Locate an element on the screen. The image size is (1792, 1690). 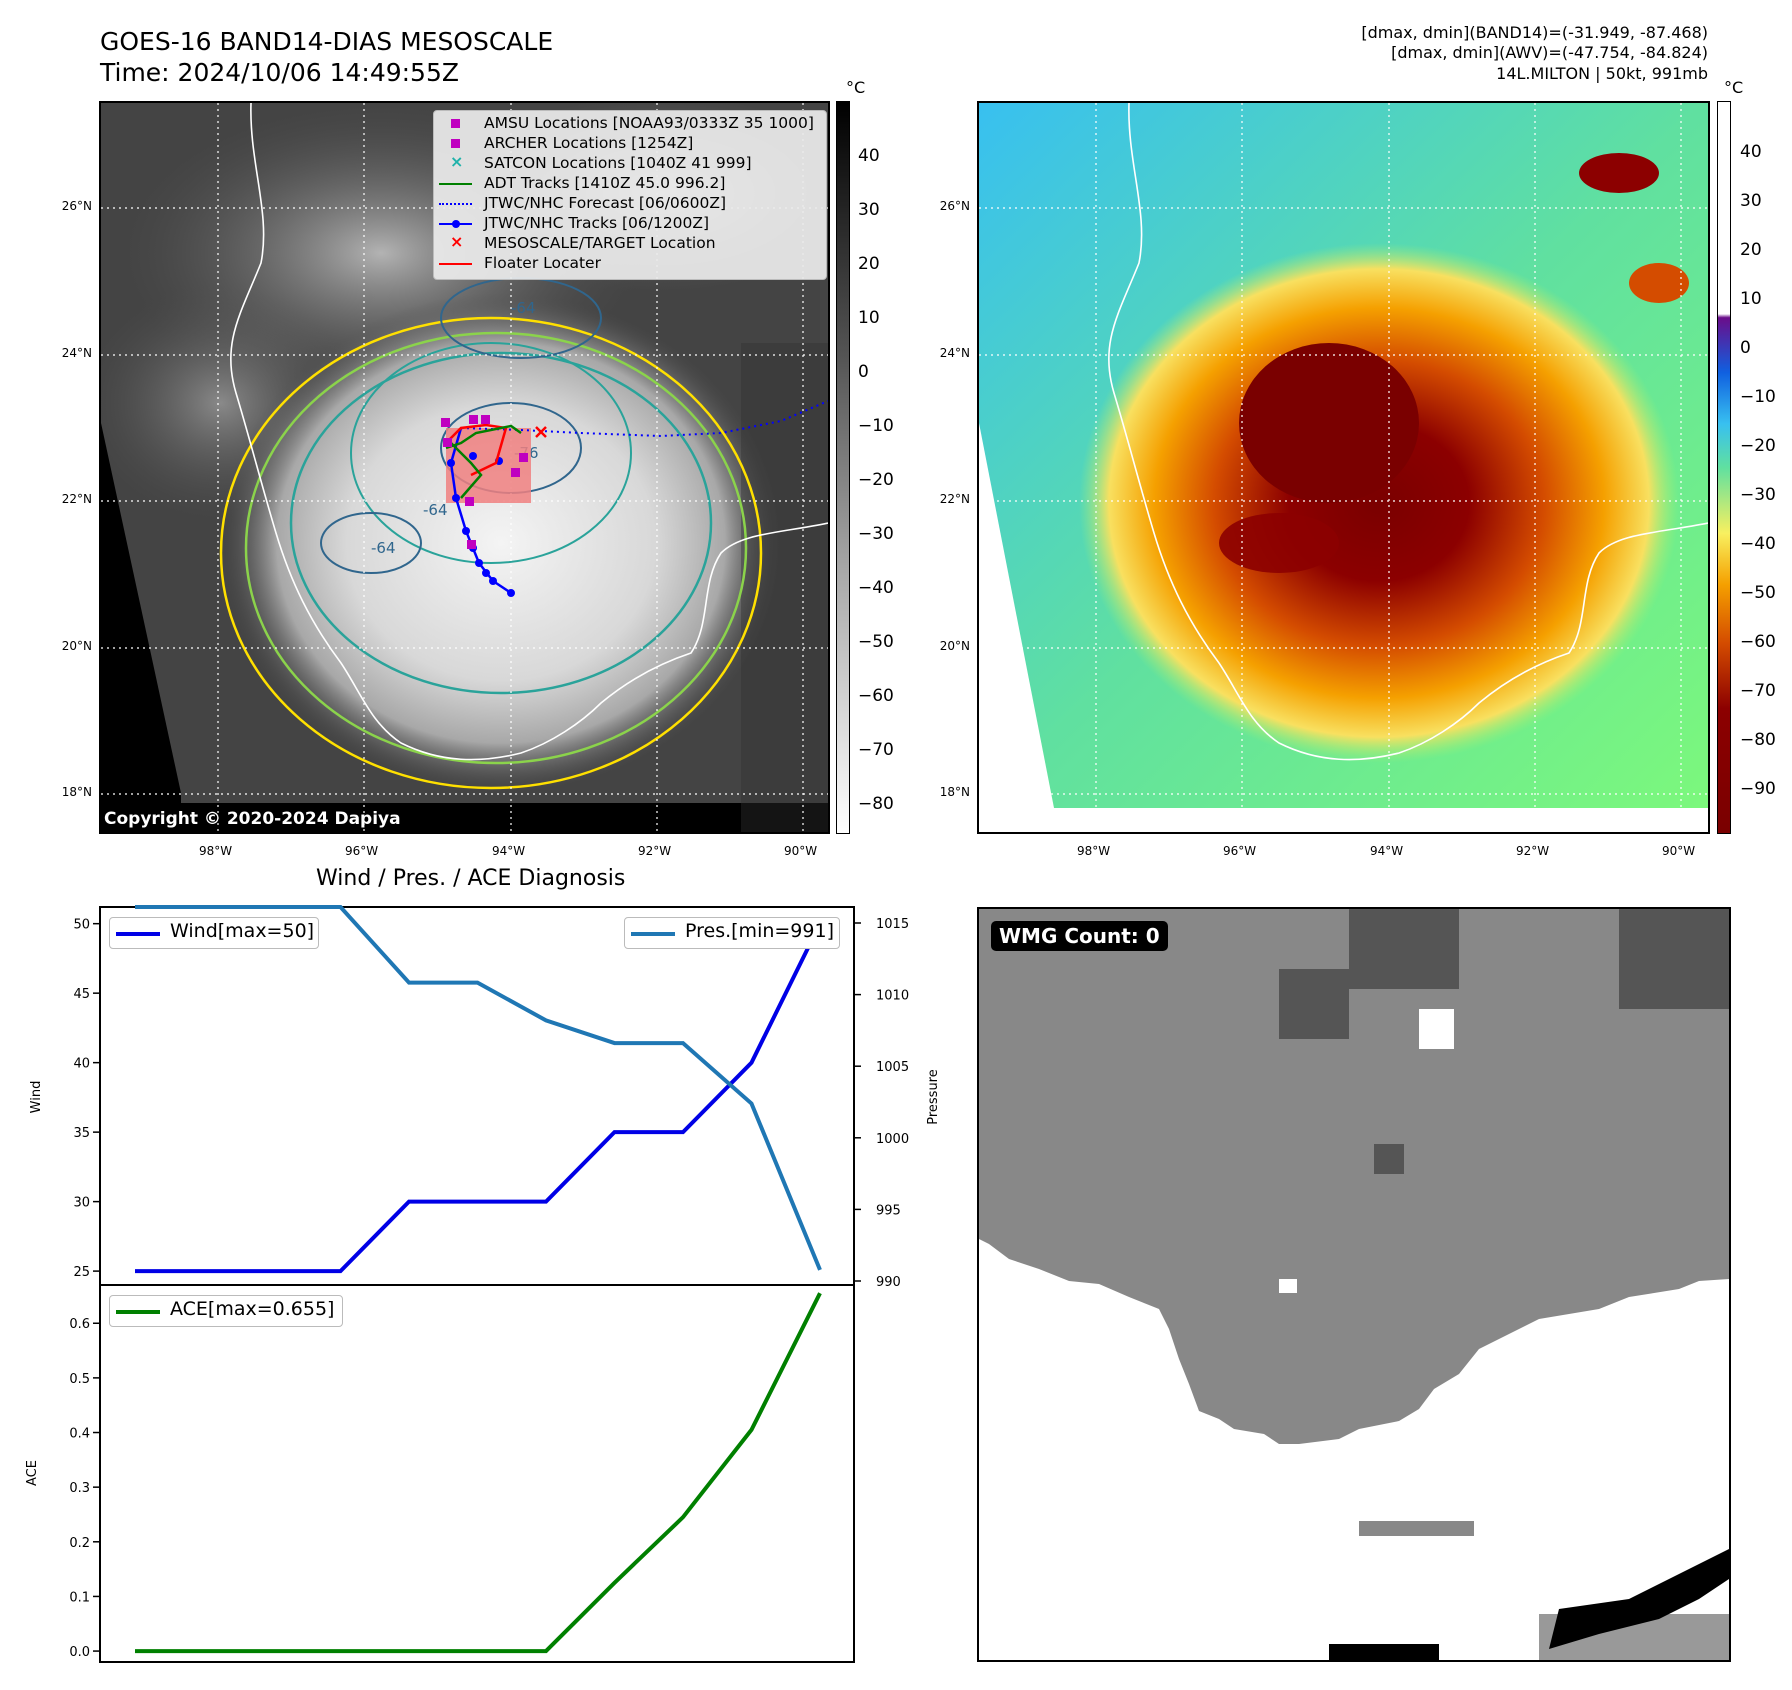
colorbar-left is located at coordinates (843, 467).